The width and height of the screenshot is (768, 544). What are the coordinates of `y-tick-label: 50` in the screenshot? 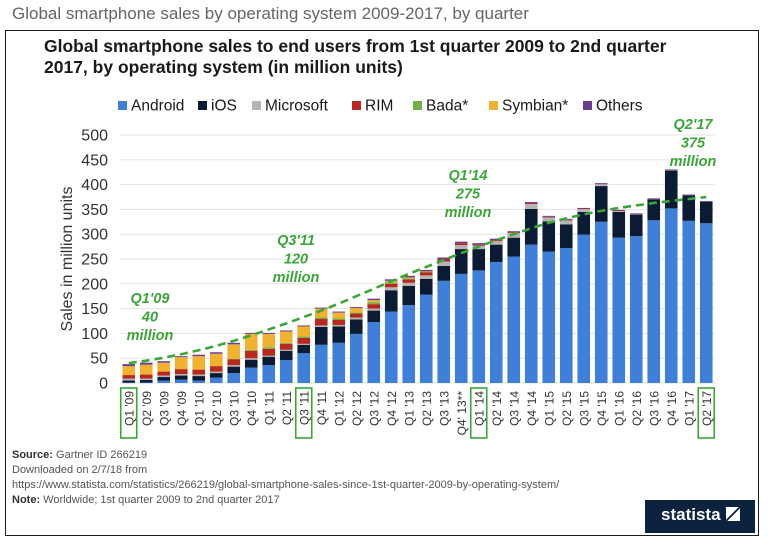 It's located at (99, 359).